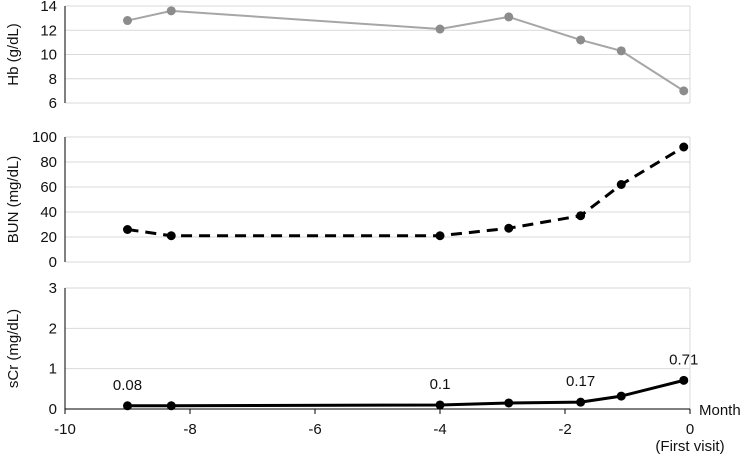  I want to click on x-tick-label: -2, so click(564, 429).